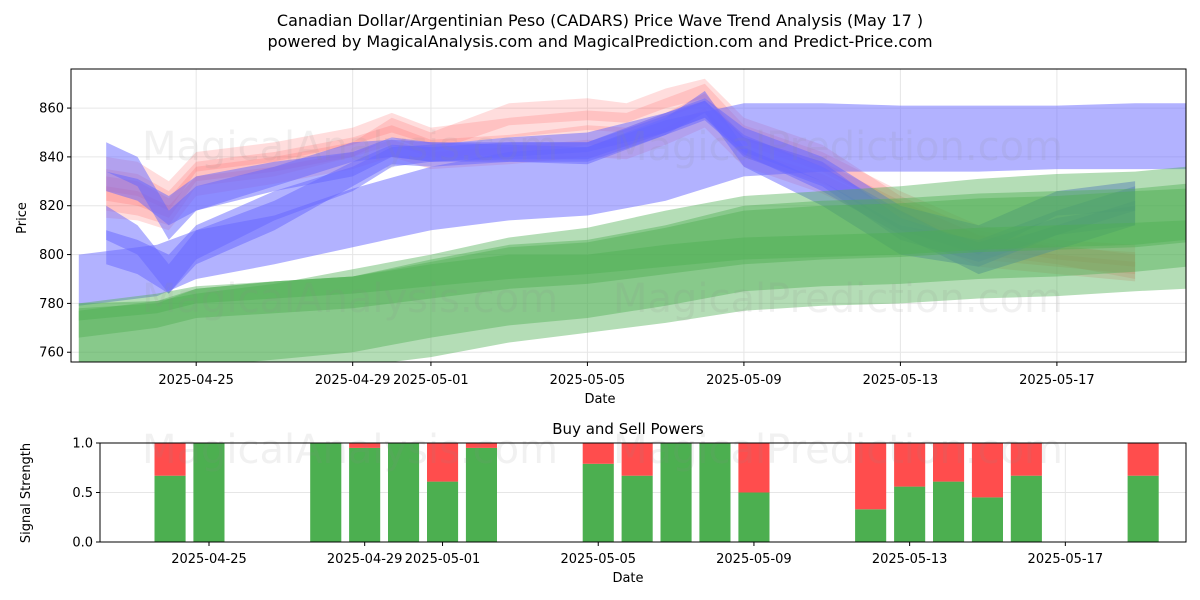 The image size is (1200, 600). I want to click on watermark-right-bottom: MagicalPrediction.com, so click(838, 450).